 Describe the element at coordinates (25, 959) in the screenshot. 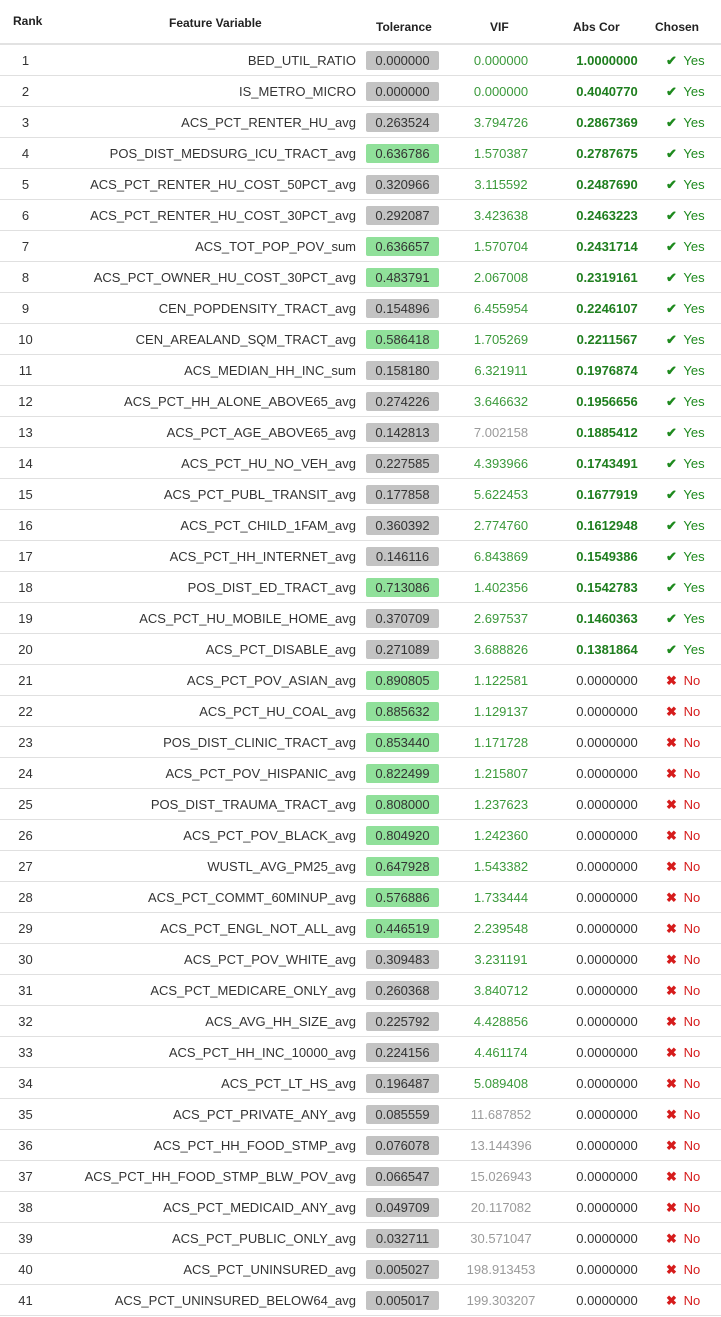

I see `rank-cell: 30` at that location.